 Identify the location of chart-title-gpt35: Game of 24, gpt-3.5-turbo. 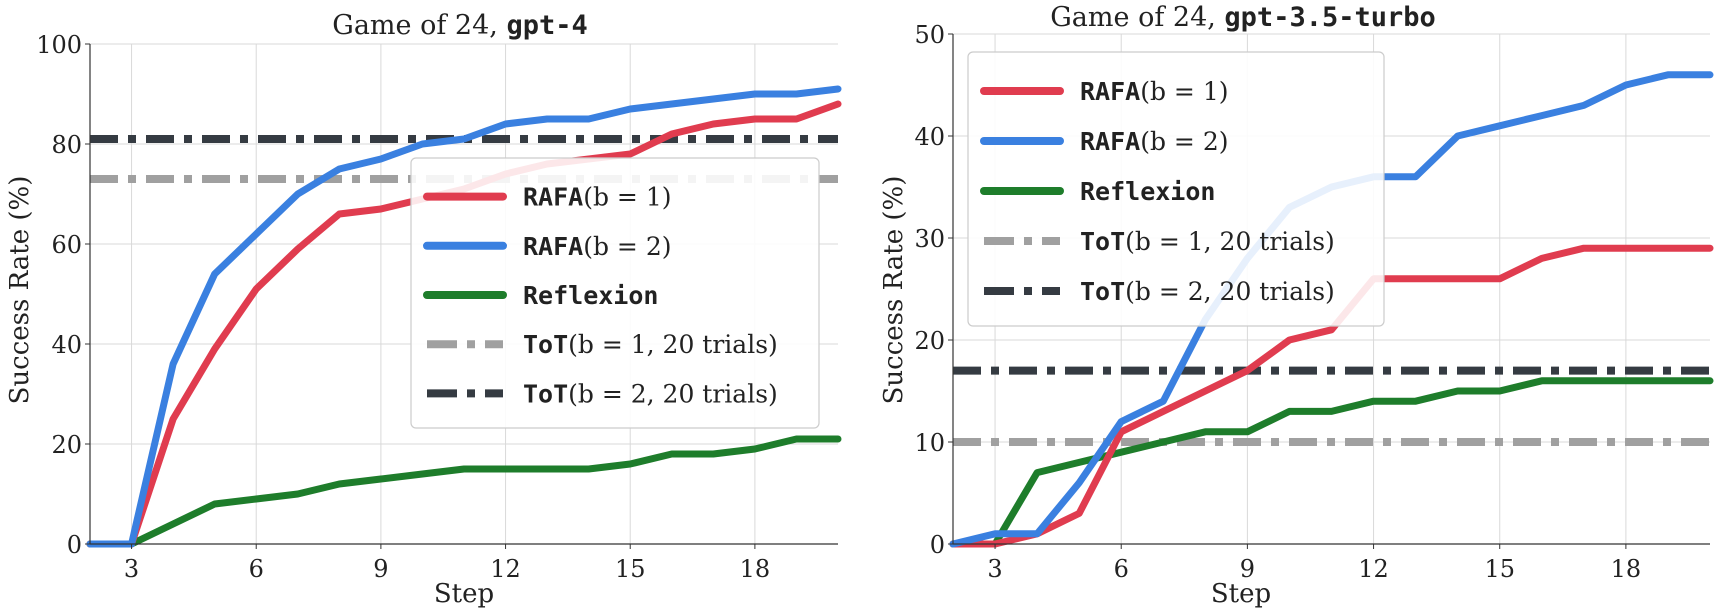
(1243, 17).